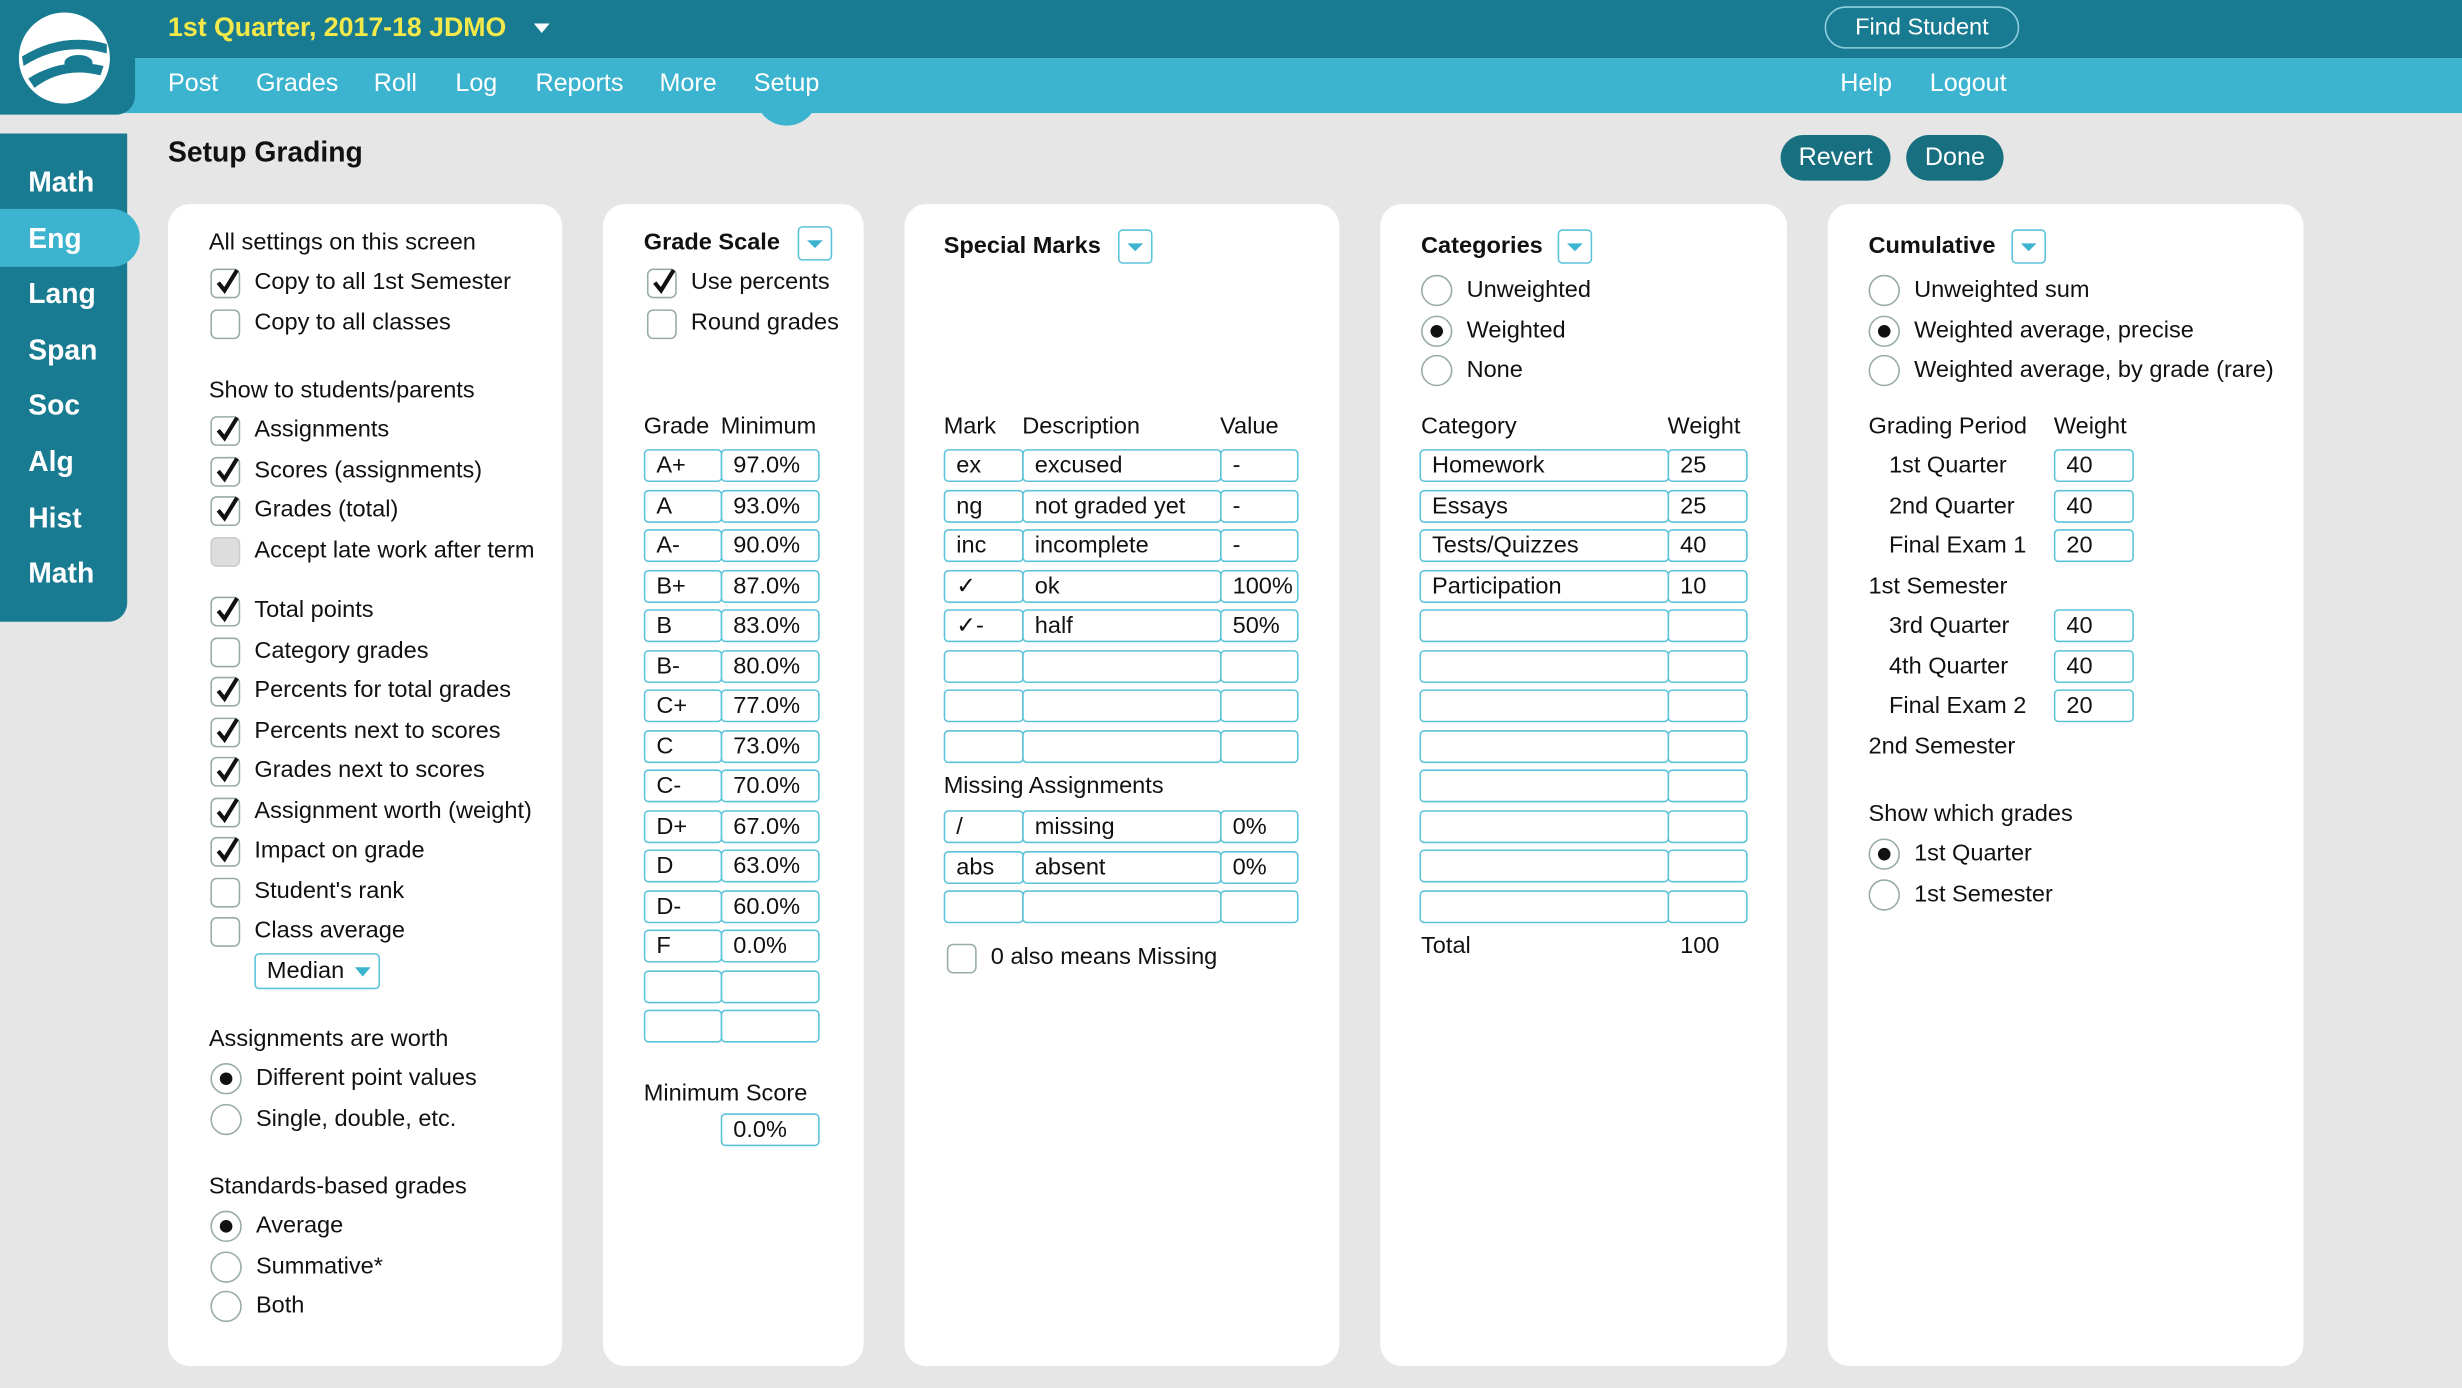  I want to click on mark-cell: ✓-, so click(983, 626).